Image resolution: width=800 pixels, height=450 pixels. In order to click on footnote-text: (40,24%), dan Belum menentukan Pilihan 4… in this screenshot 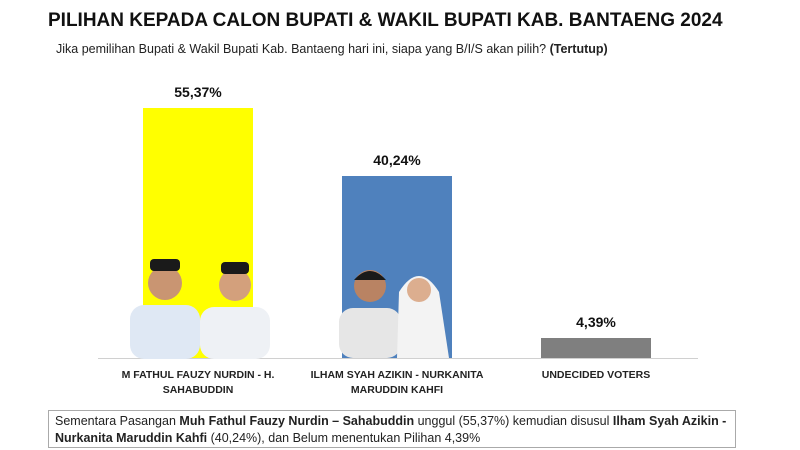, I will do `click(345, 438)`.